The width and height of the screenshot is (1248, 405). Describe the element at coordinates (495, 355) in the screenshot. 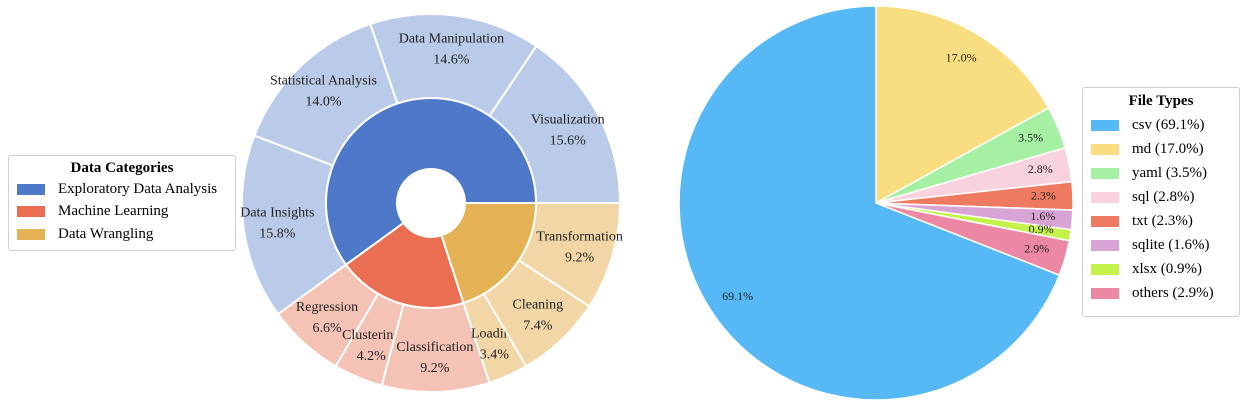

I see `segment-value-label: 3.4%` at that location.